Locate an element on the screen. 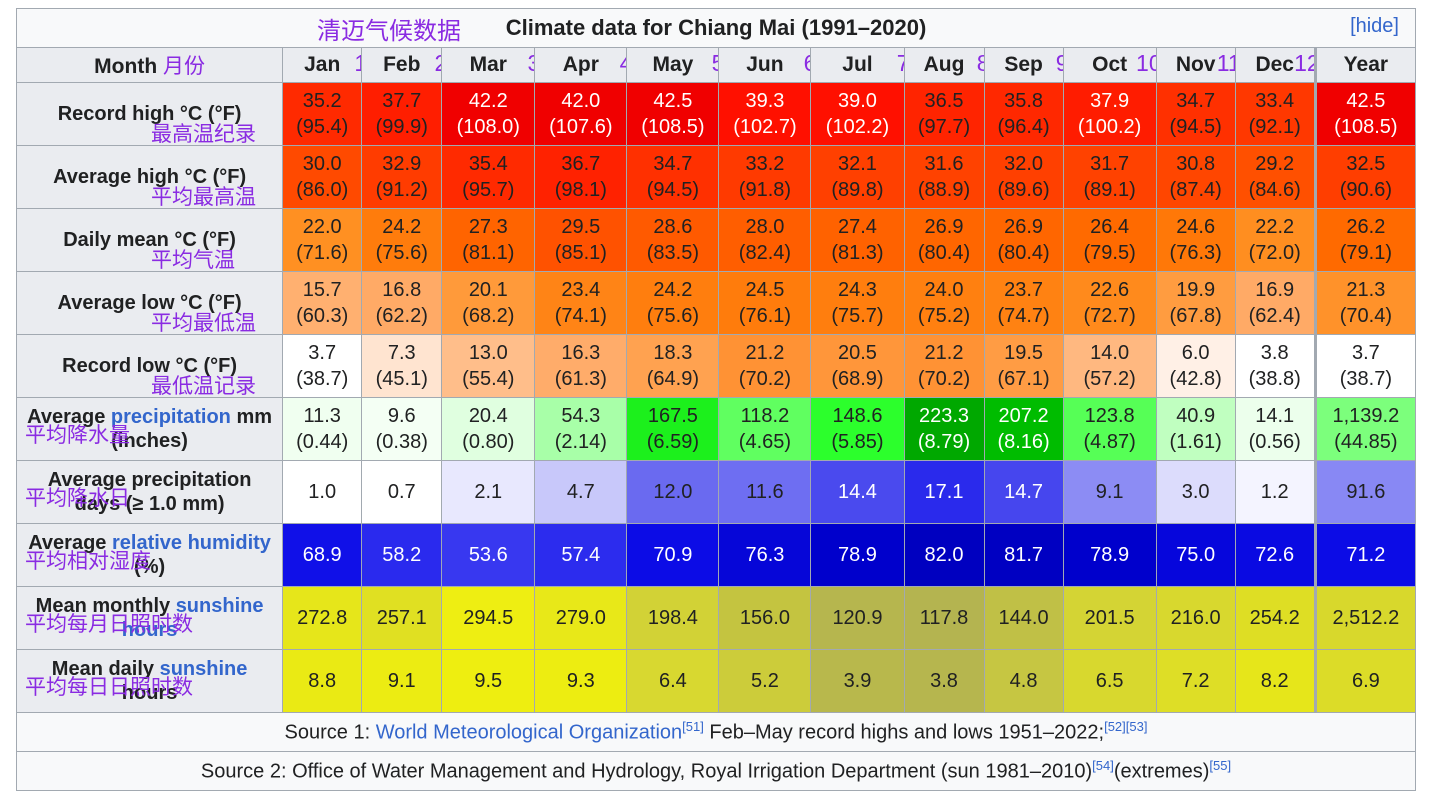  cell-converted-value: (86.0) is located at coordinates (322, 190).